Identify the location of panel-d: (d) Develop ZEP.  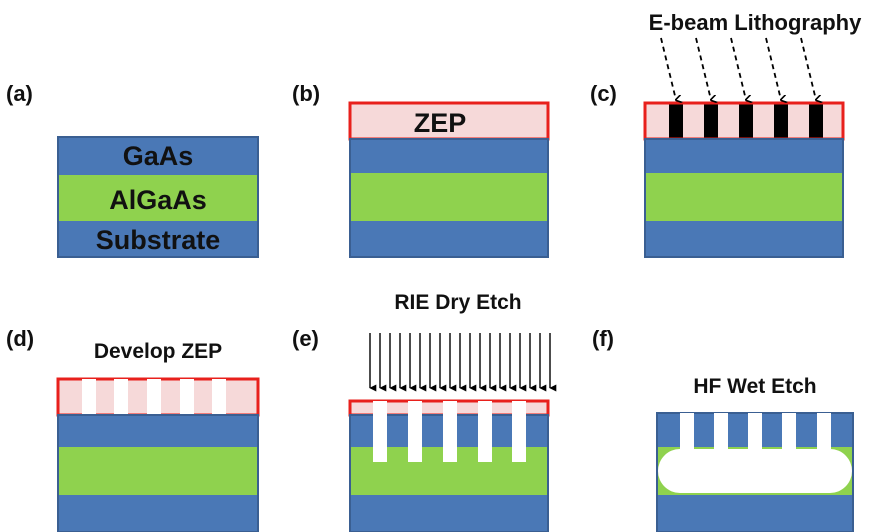
(133, 429).